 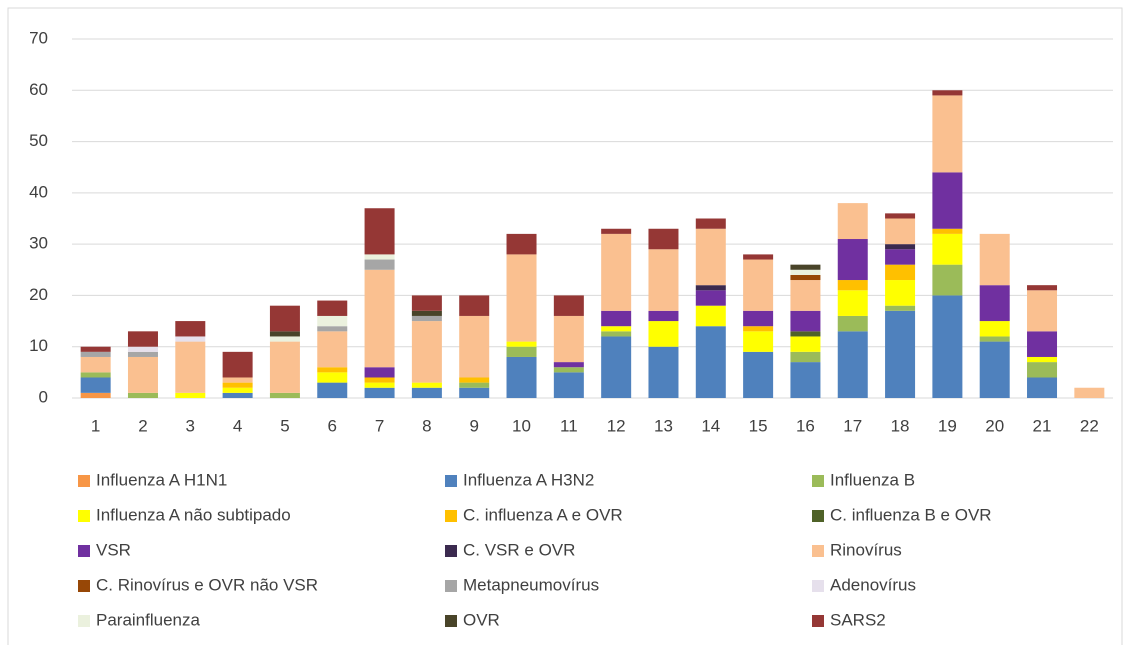 What do you see at coordinates (758, 425) in the screenshot?
I see `x-tick-label: 15` at bounding box center [758, 425].